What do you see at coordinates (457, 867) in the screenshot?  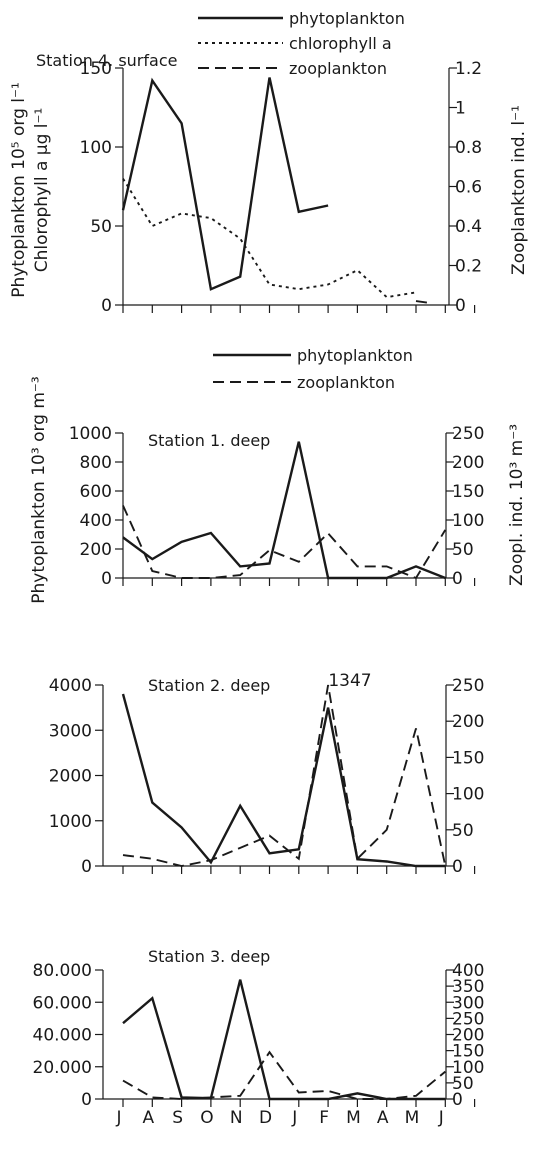 I see `panel3-right-tick-label: 0` at bounding box center [457, 867].